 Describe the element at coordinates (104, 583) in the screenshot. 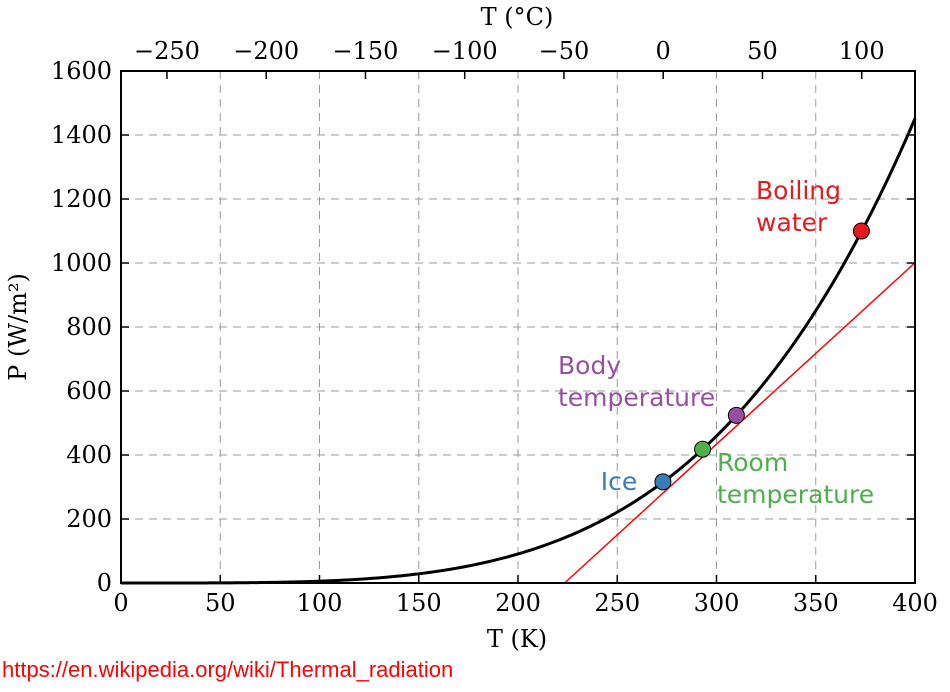

I see `y-tick-label: 0` at that location.